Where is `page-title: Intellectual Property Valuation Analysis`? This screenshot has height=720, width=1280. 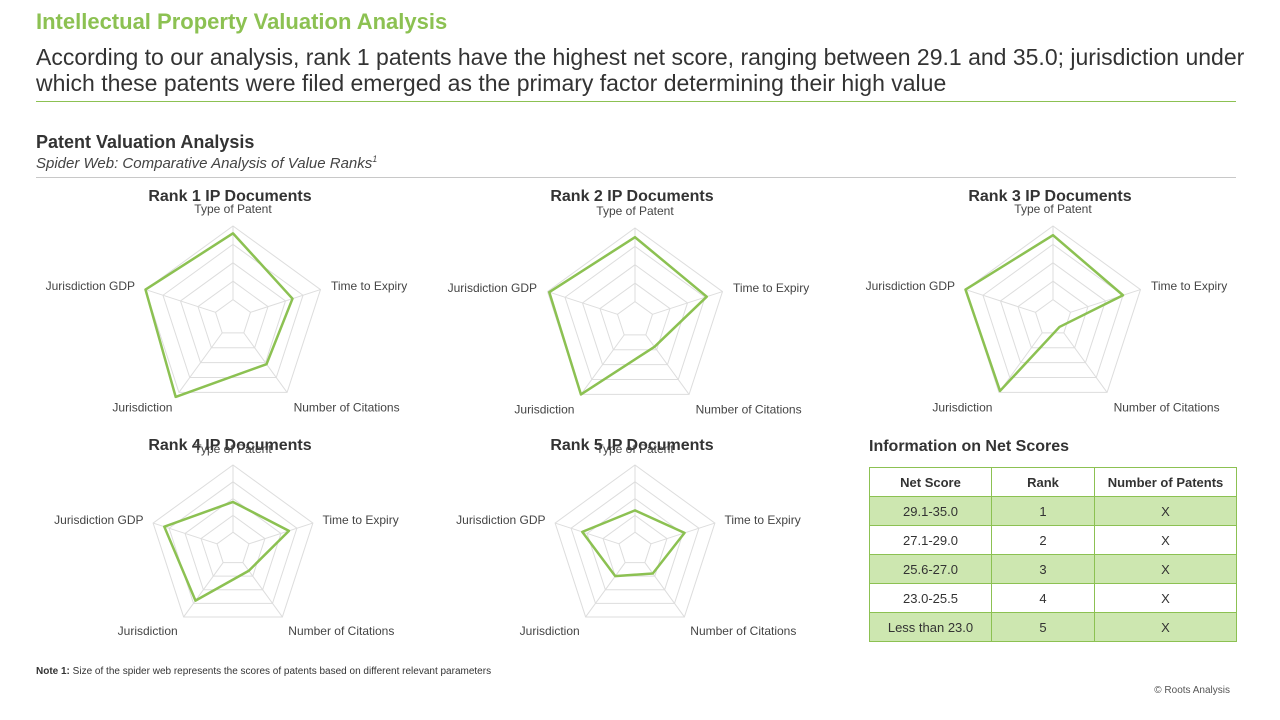 page-title: Intellectual Property Valuation Analysis is located at coordinates (242, 21).